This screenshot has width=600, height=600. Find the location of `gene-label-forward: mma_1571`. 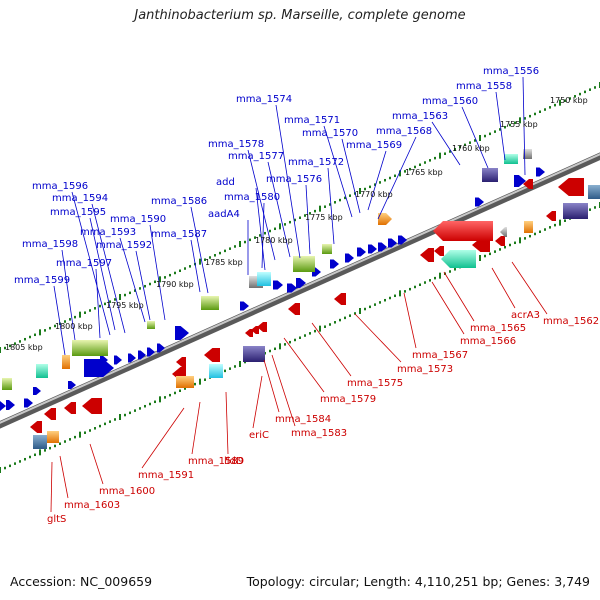

gene-label-forward: mma_1571 is located at coordinates (312, 120).